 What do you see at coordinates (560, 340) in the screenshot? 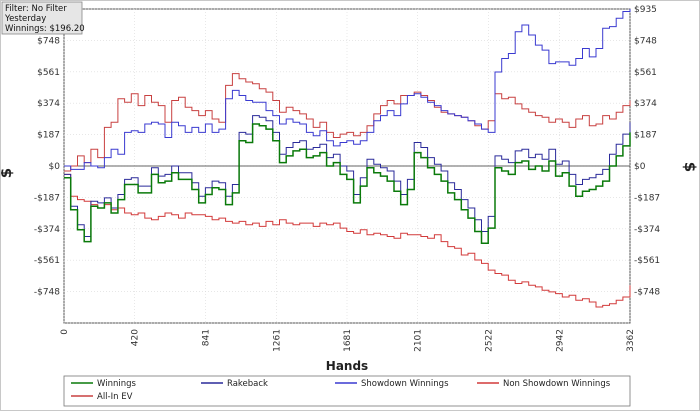
I see `x-tick-label: 2942` at bounding box center [560, 340].